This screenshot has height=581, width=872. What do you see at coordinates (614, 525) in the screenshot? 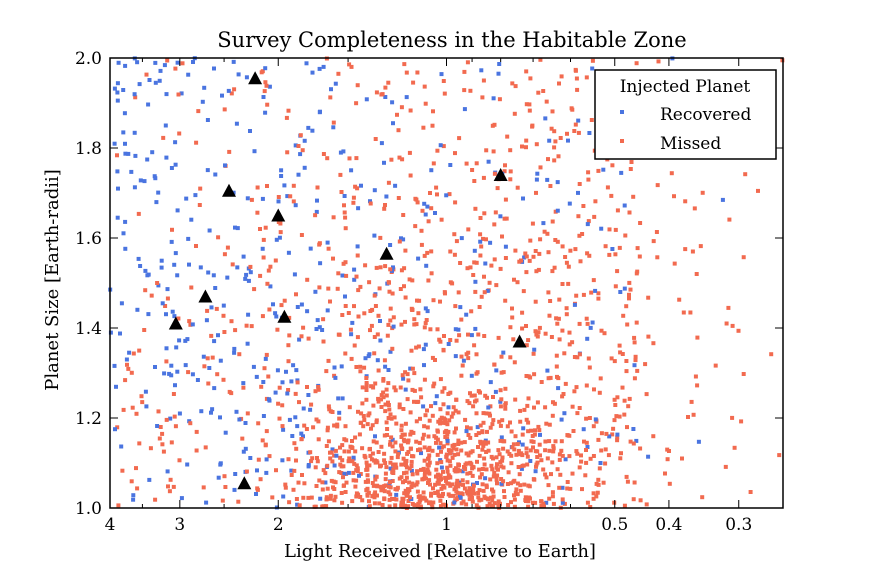
I see `x-tick-label: 0.5` at bounding box center [614, 525].